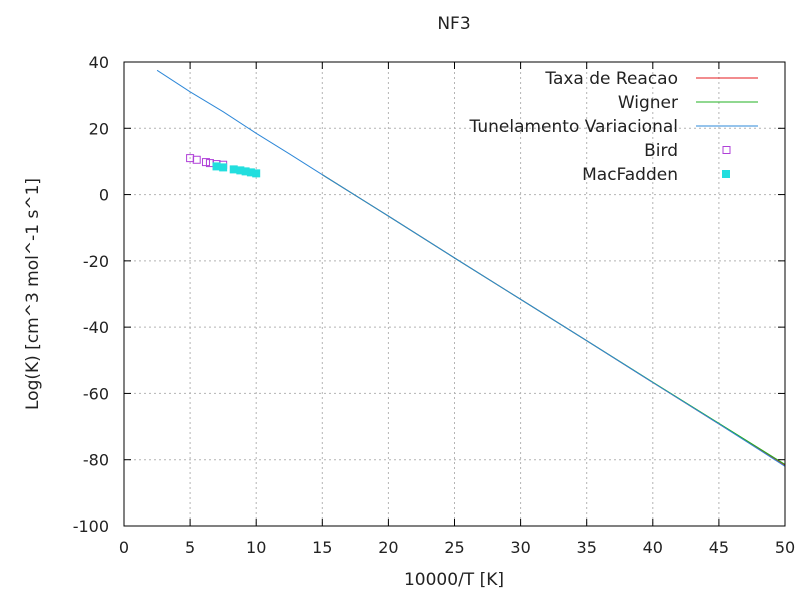  Describe the element at coordinates (96, 393) in the screenshot. I see `y-tick-label: -60` at that location.